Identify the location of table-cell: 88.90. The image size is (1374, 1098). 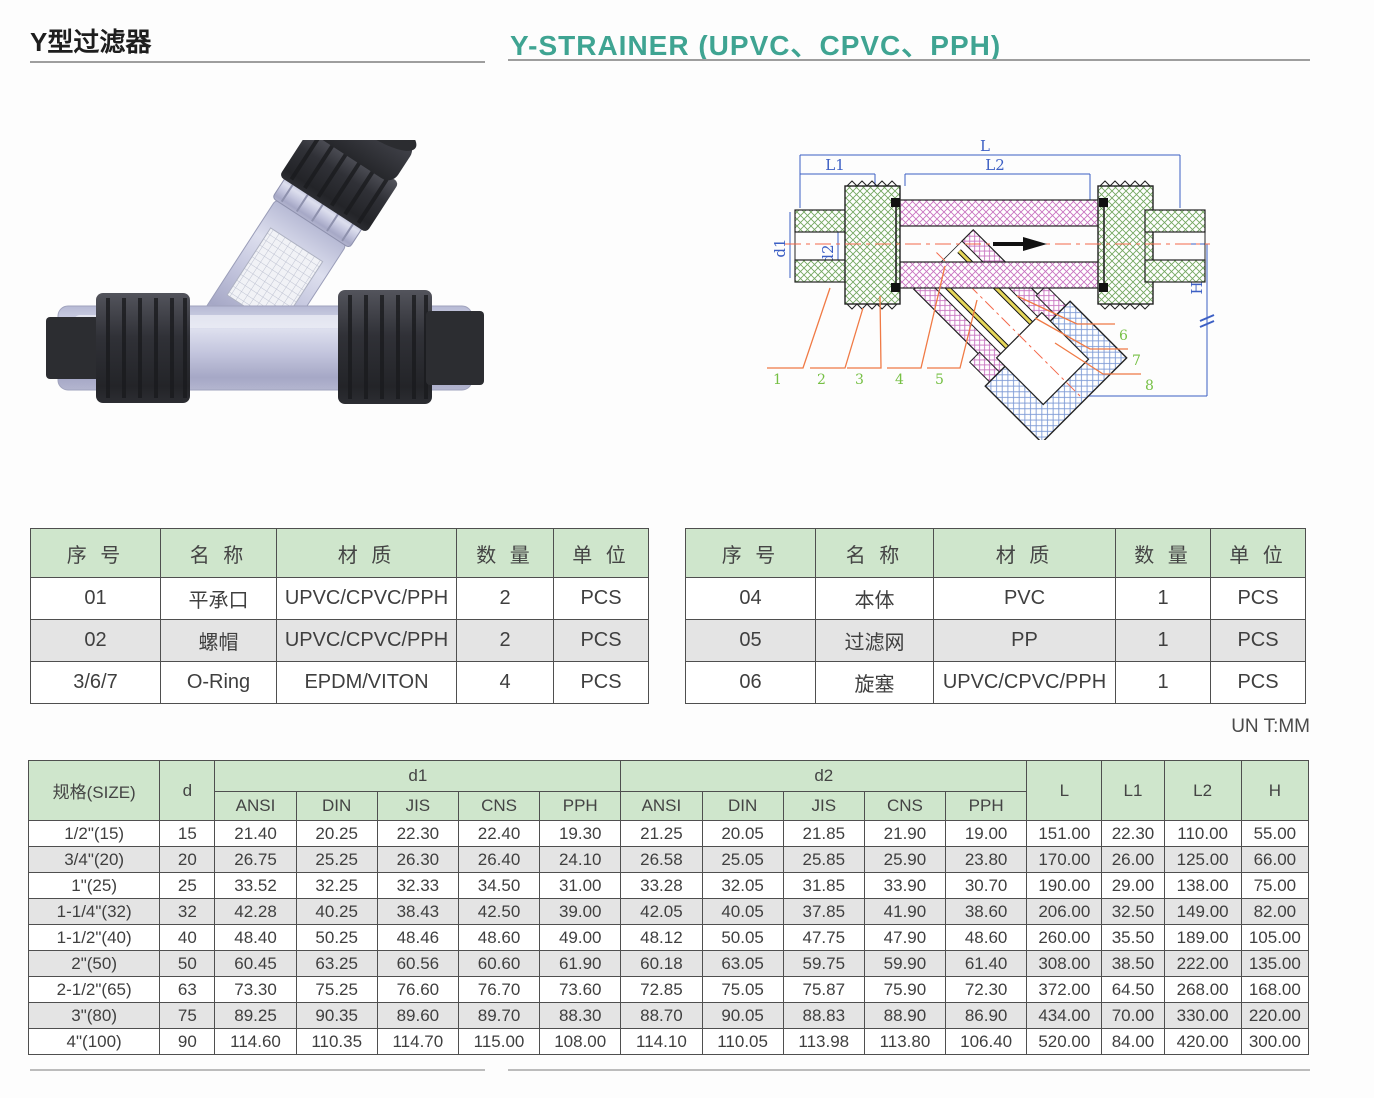
(905, 1015).